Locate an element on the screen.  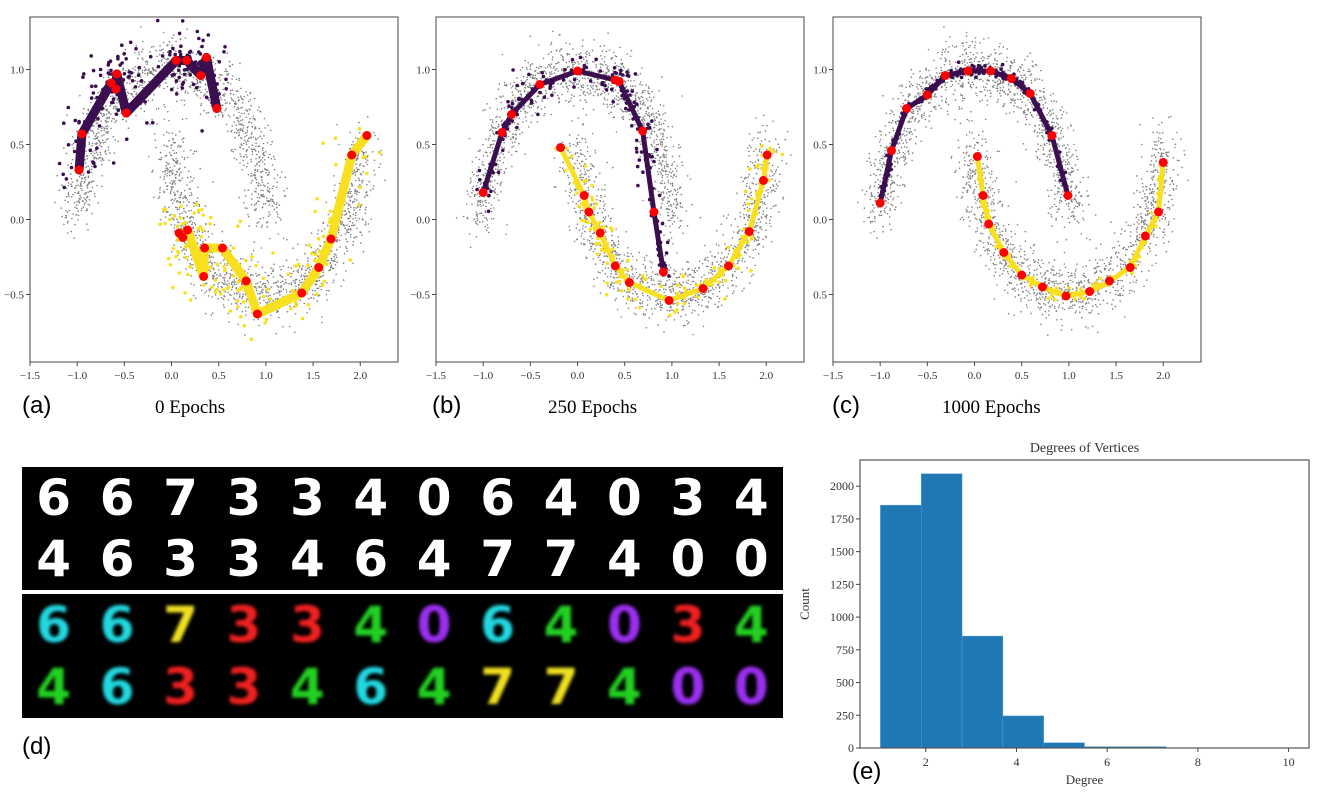
graph-node is located at coordinates (81, 134).